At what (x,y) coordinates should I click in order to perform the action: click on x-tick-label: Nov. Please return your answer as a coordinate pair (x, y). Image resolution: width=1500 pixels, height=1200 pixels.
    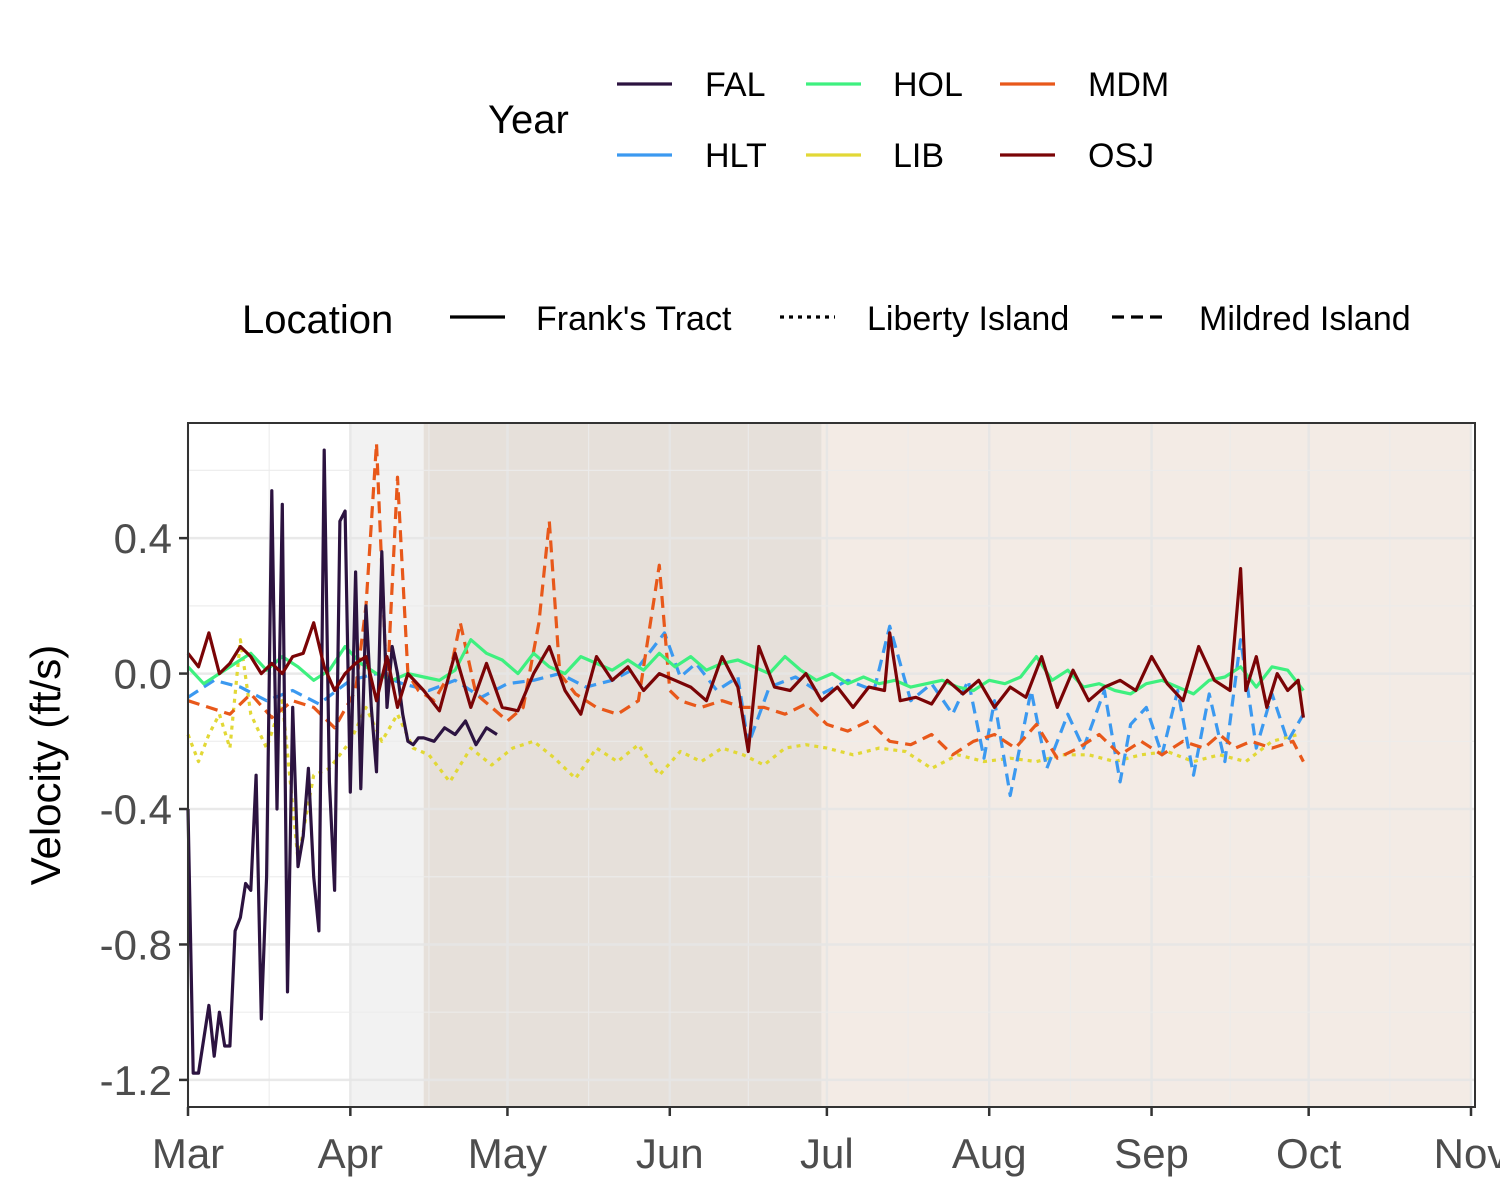
    Looking at the image, I should click on (1467, 1153).